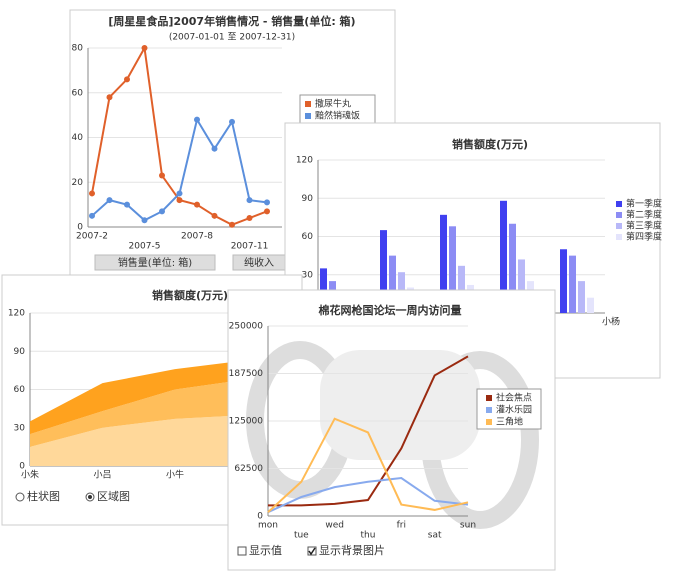 The image size is (690, 577). I want to click on x-tick-label: 小牛, so click(175, 475).